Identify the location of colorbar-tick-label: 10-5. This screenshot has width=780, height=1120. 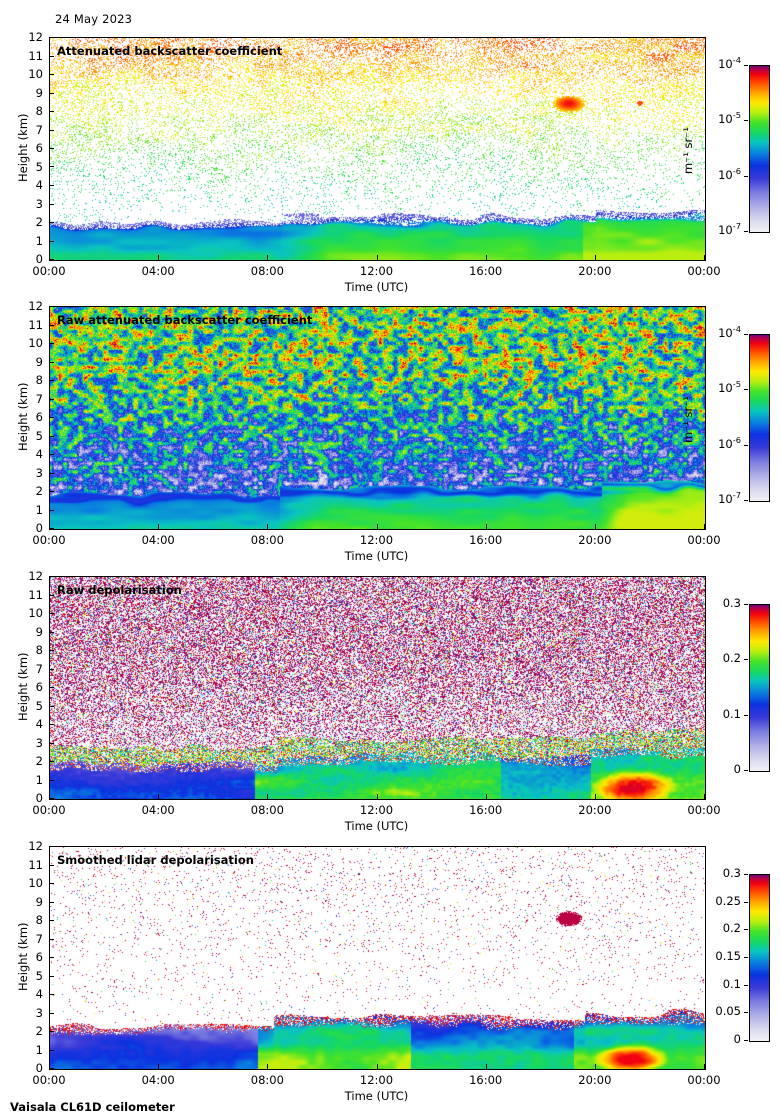
(719, 388).